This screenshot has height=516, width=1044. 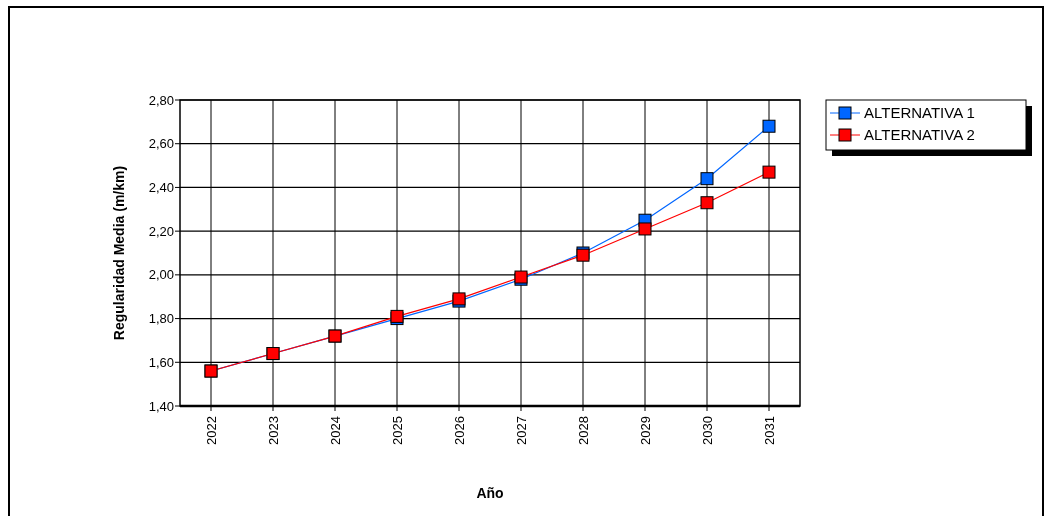 I want to click on y-tick-label: 2,60, so click(x=161, y=144).